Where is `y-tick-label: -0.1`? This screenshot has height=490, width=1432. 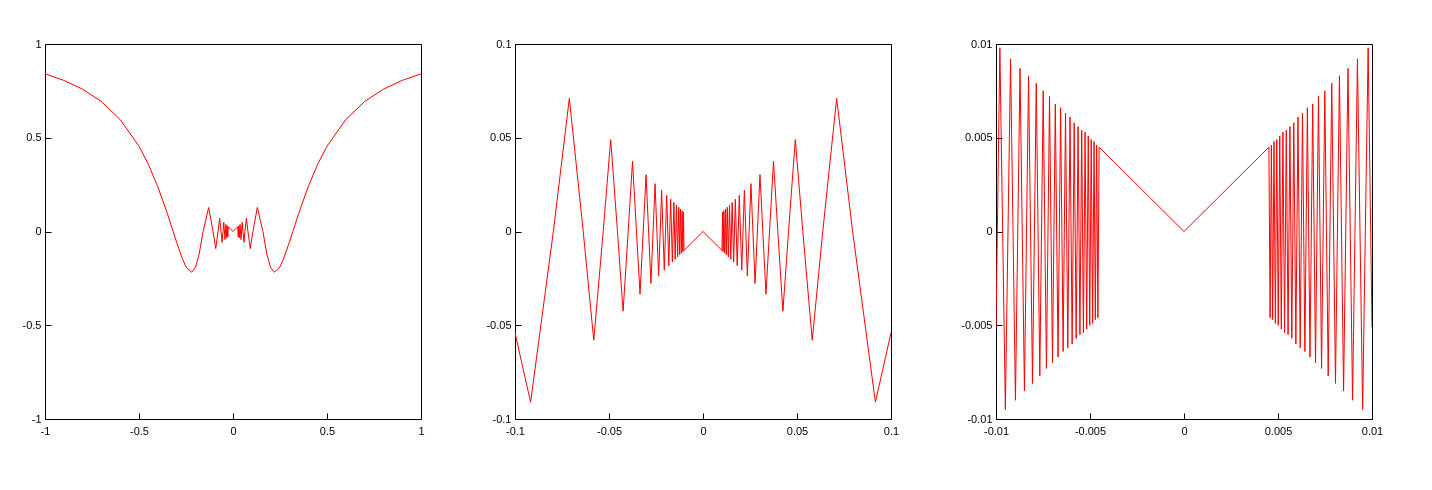
y-tick-label: -0.1 is located at coordinates (502, 418).